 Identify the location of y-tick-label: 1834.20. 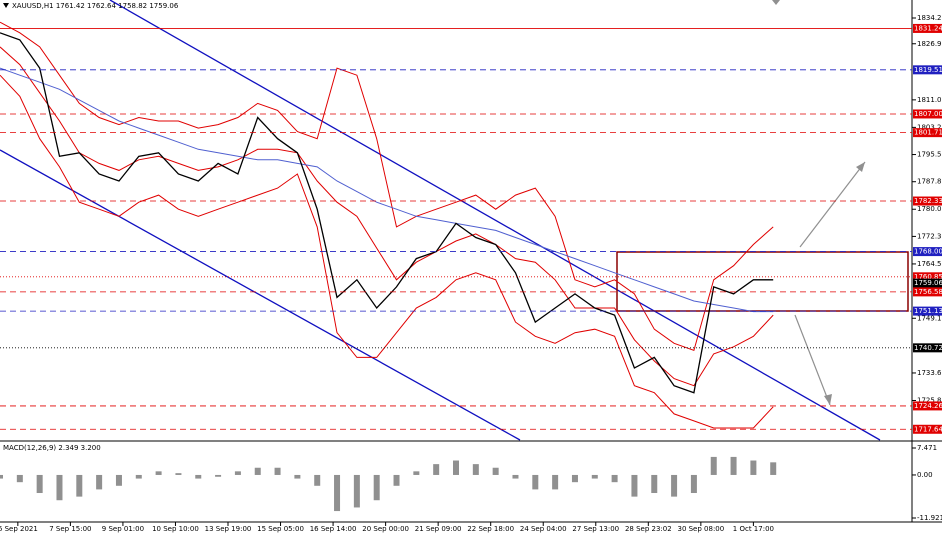
(929, 18).